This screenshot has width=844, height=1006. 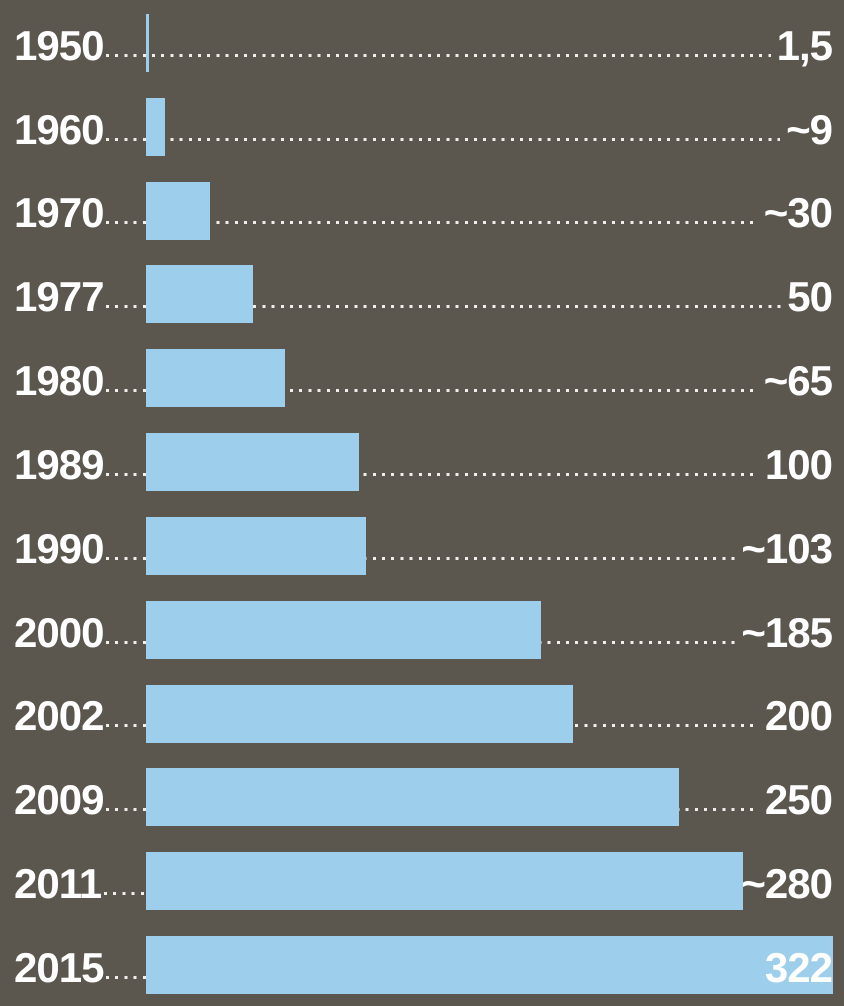 I want to click on year-label: 1950, so click(x=59, y=45).